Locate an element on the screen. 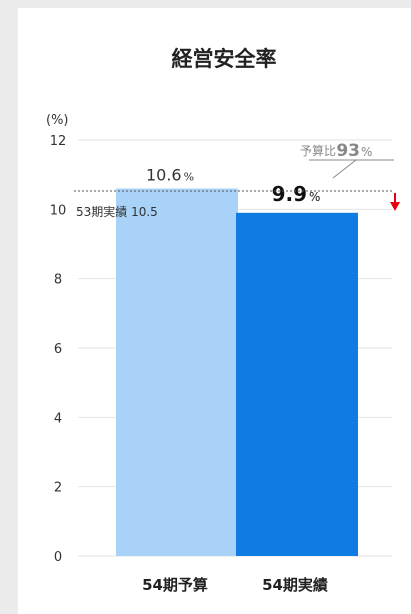  y-tick-label: 0 is located at coordinates (58, 557).